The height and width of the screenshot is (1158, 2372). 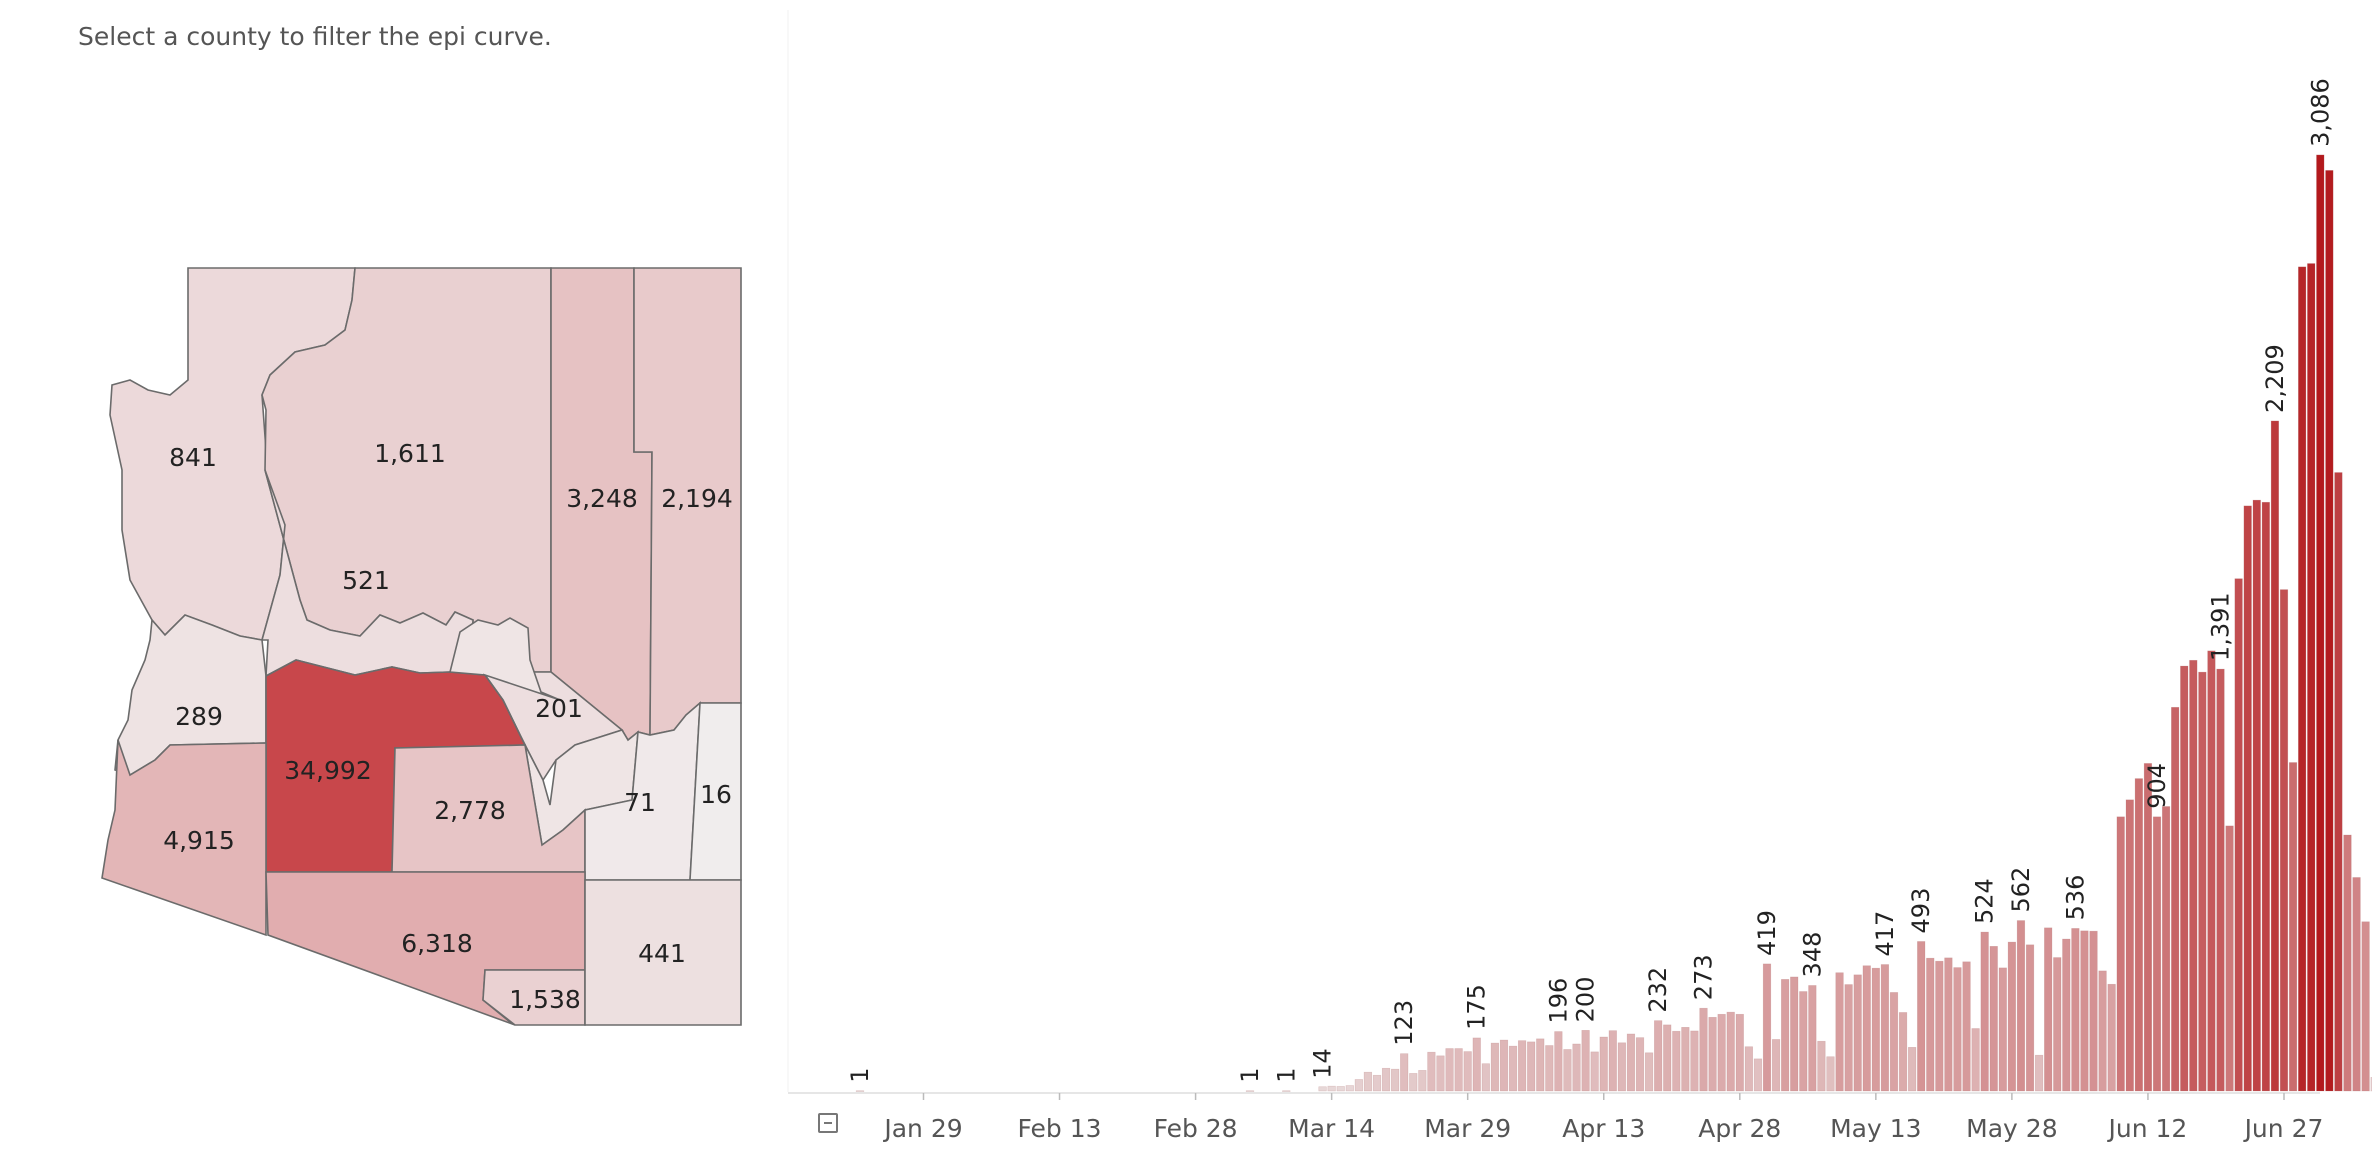 What do you see at coordinates (534, 997) in the screenshot?
I see `santa-cruz-county` at bounding box center [534, 997].